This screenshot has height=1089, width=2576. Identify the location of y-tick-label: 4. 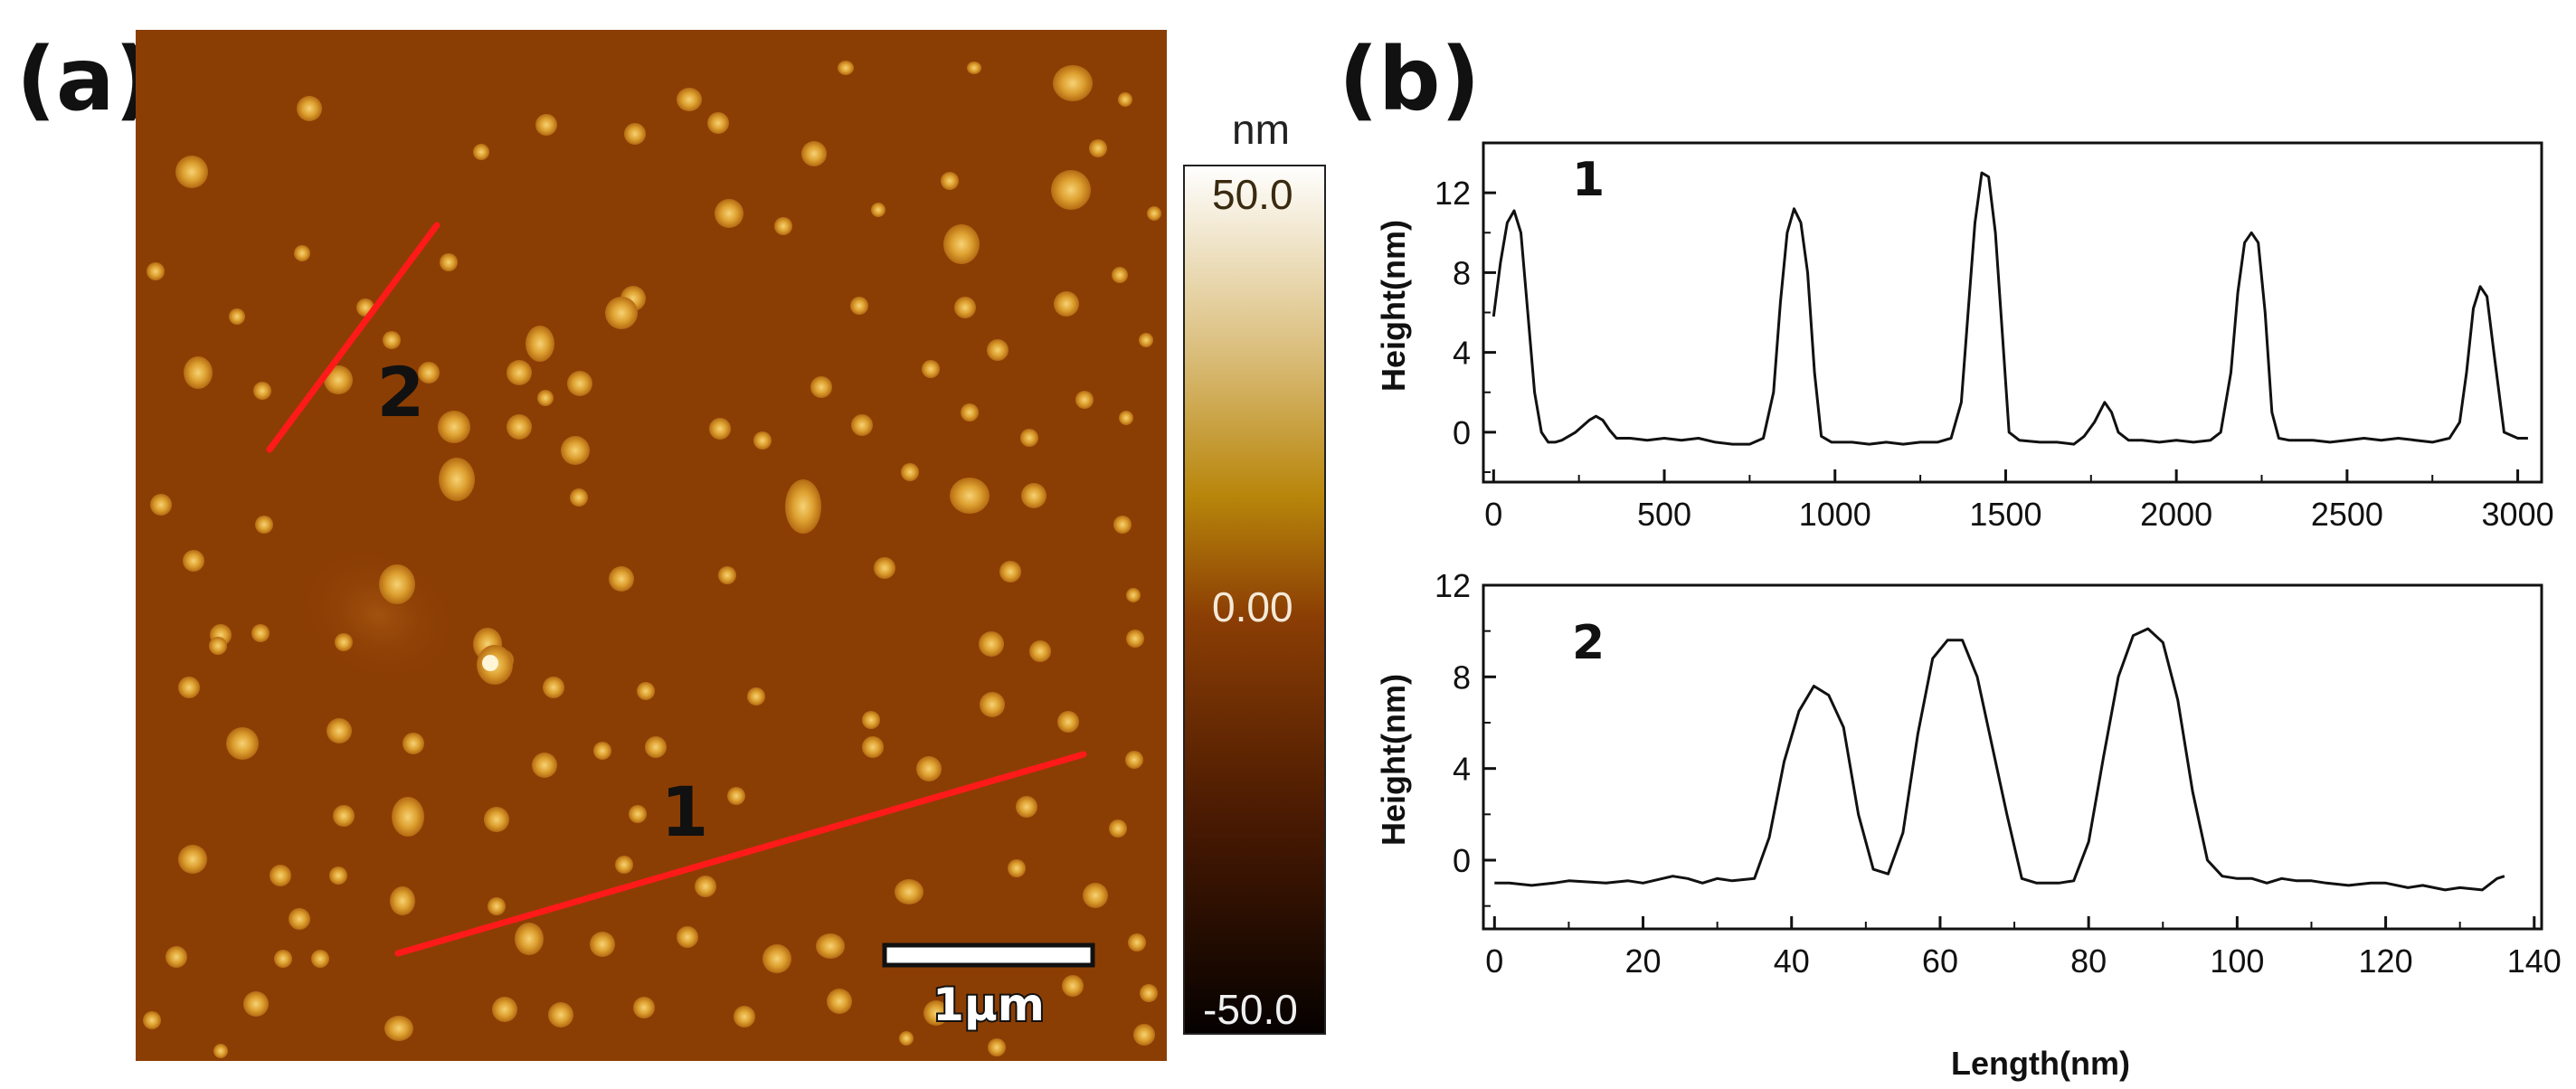
(1462, 353).